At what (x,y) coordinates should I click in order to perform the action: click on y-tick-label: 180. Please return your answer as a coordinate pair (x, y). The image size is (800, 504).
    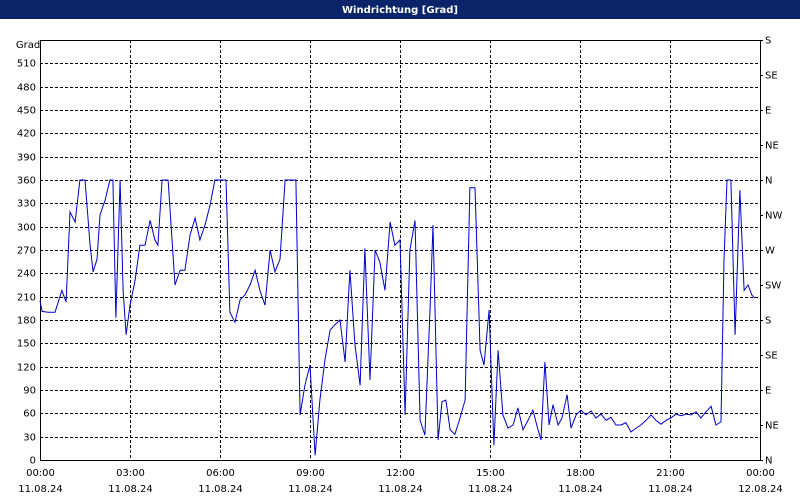
    Looking at the image, I should click on (26, 321).